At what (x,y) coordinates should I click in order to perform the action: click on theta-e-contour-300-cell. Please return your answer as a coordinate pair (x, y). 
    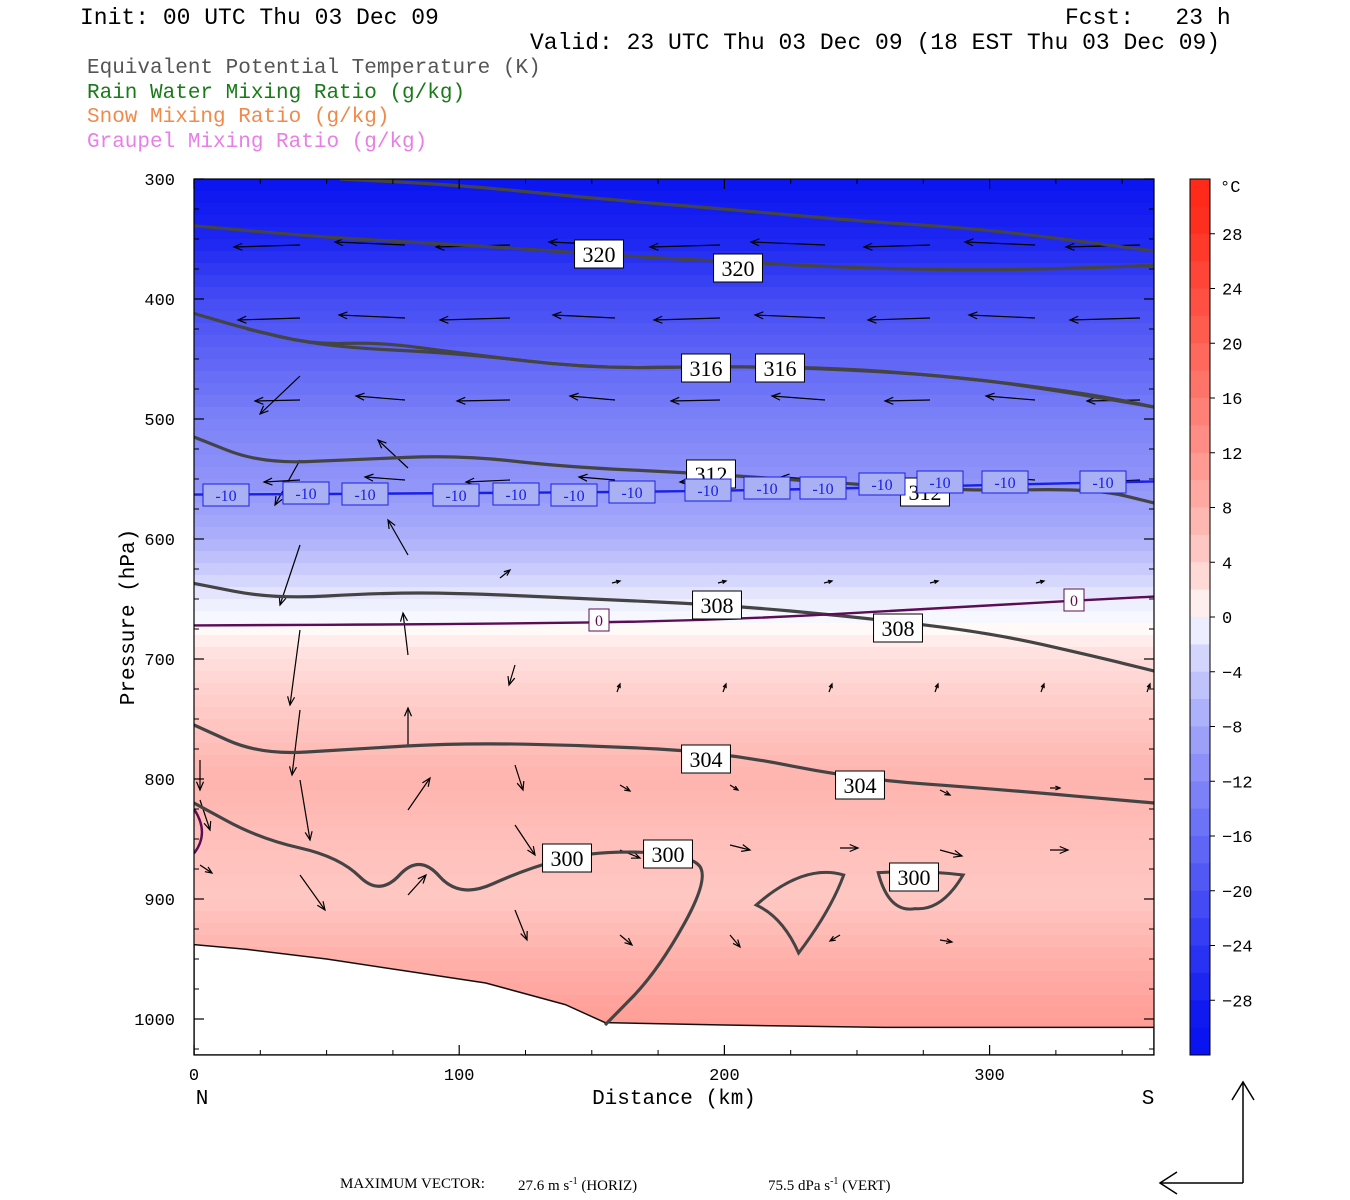
    Looking at the image, I should click on (799, 913).